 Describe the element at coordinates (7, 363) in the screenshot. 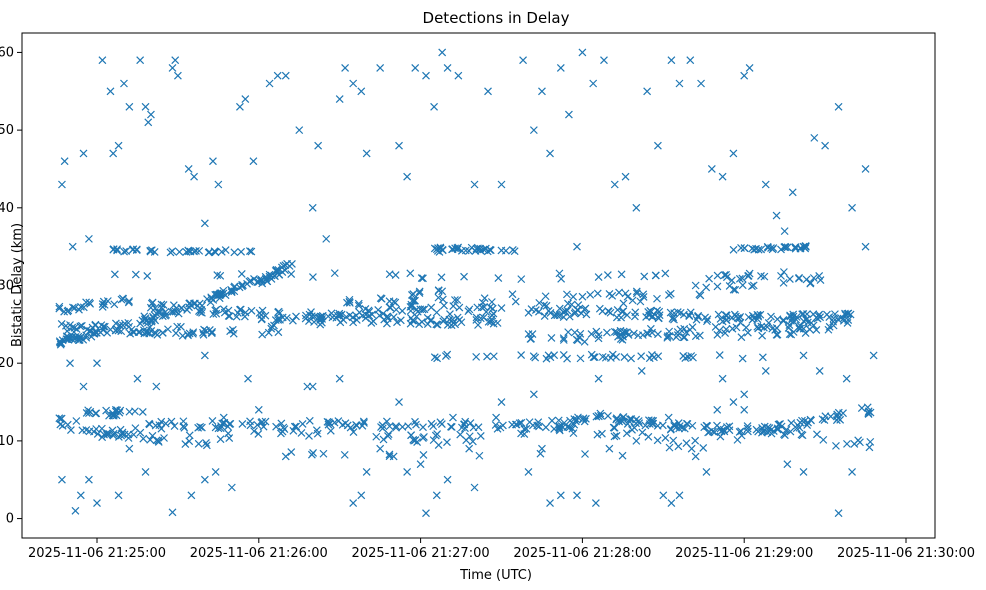

I see `y-tick-label: 20` at that location.